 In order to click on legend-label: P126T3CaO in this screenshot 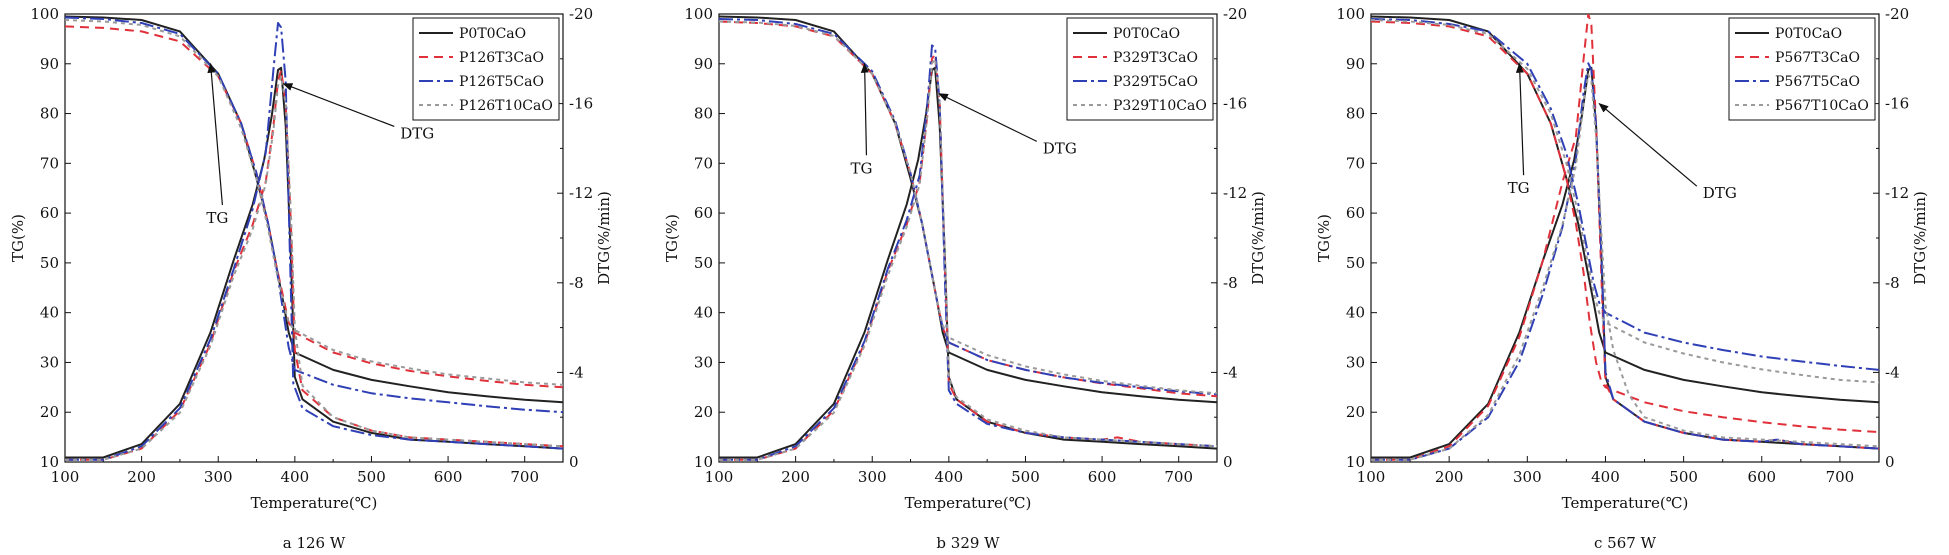, I will do `click(501, 58)`.